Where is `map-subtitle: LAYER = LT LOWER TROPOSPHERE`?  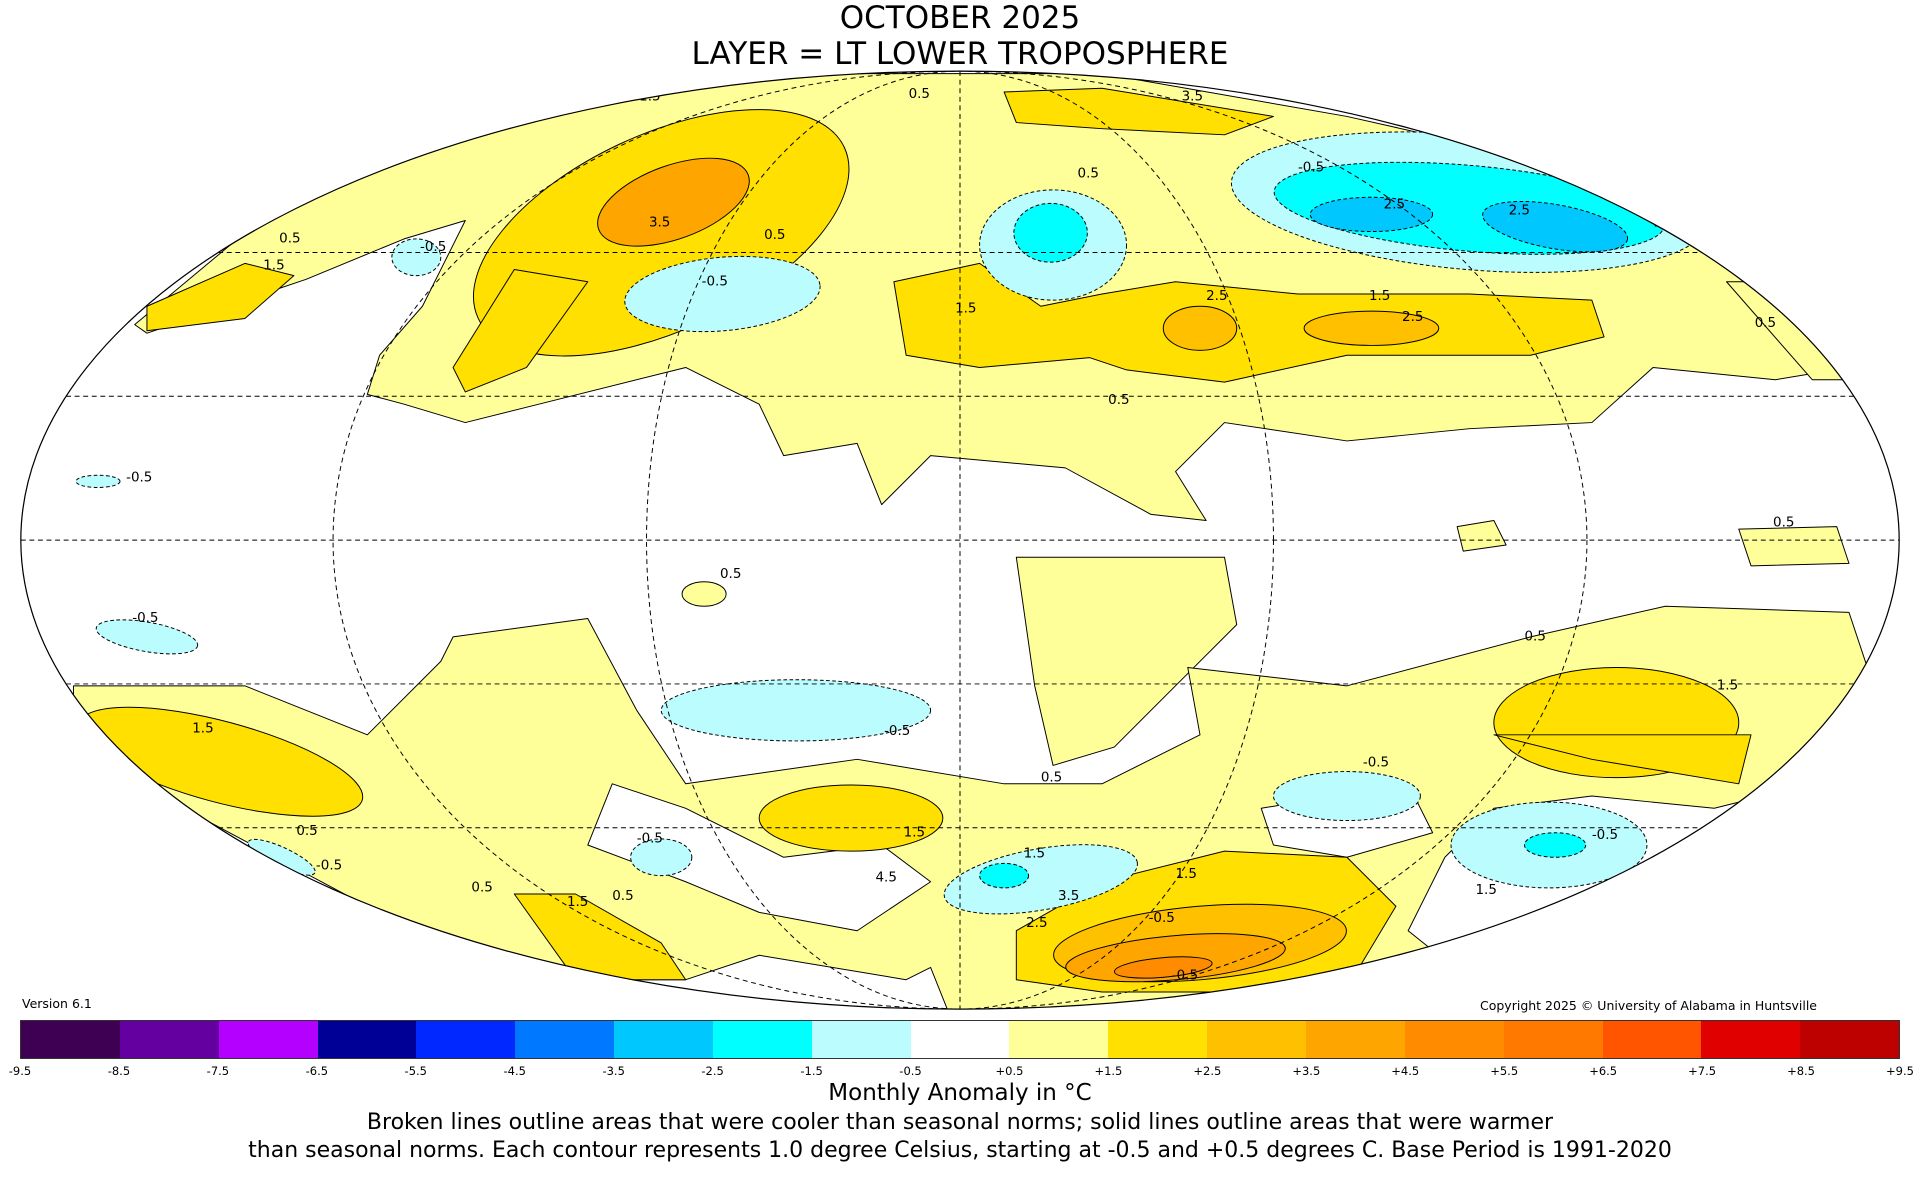 map-subtitle: LAYER = LT LOWER TROPOSPHERE is located at coordinates (960, 54).